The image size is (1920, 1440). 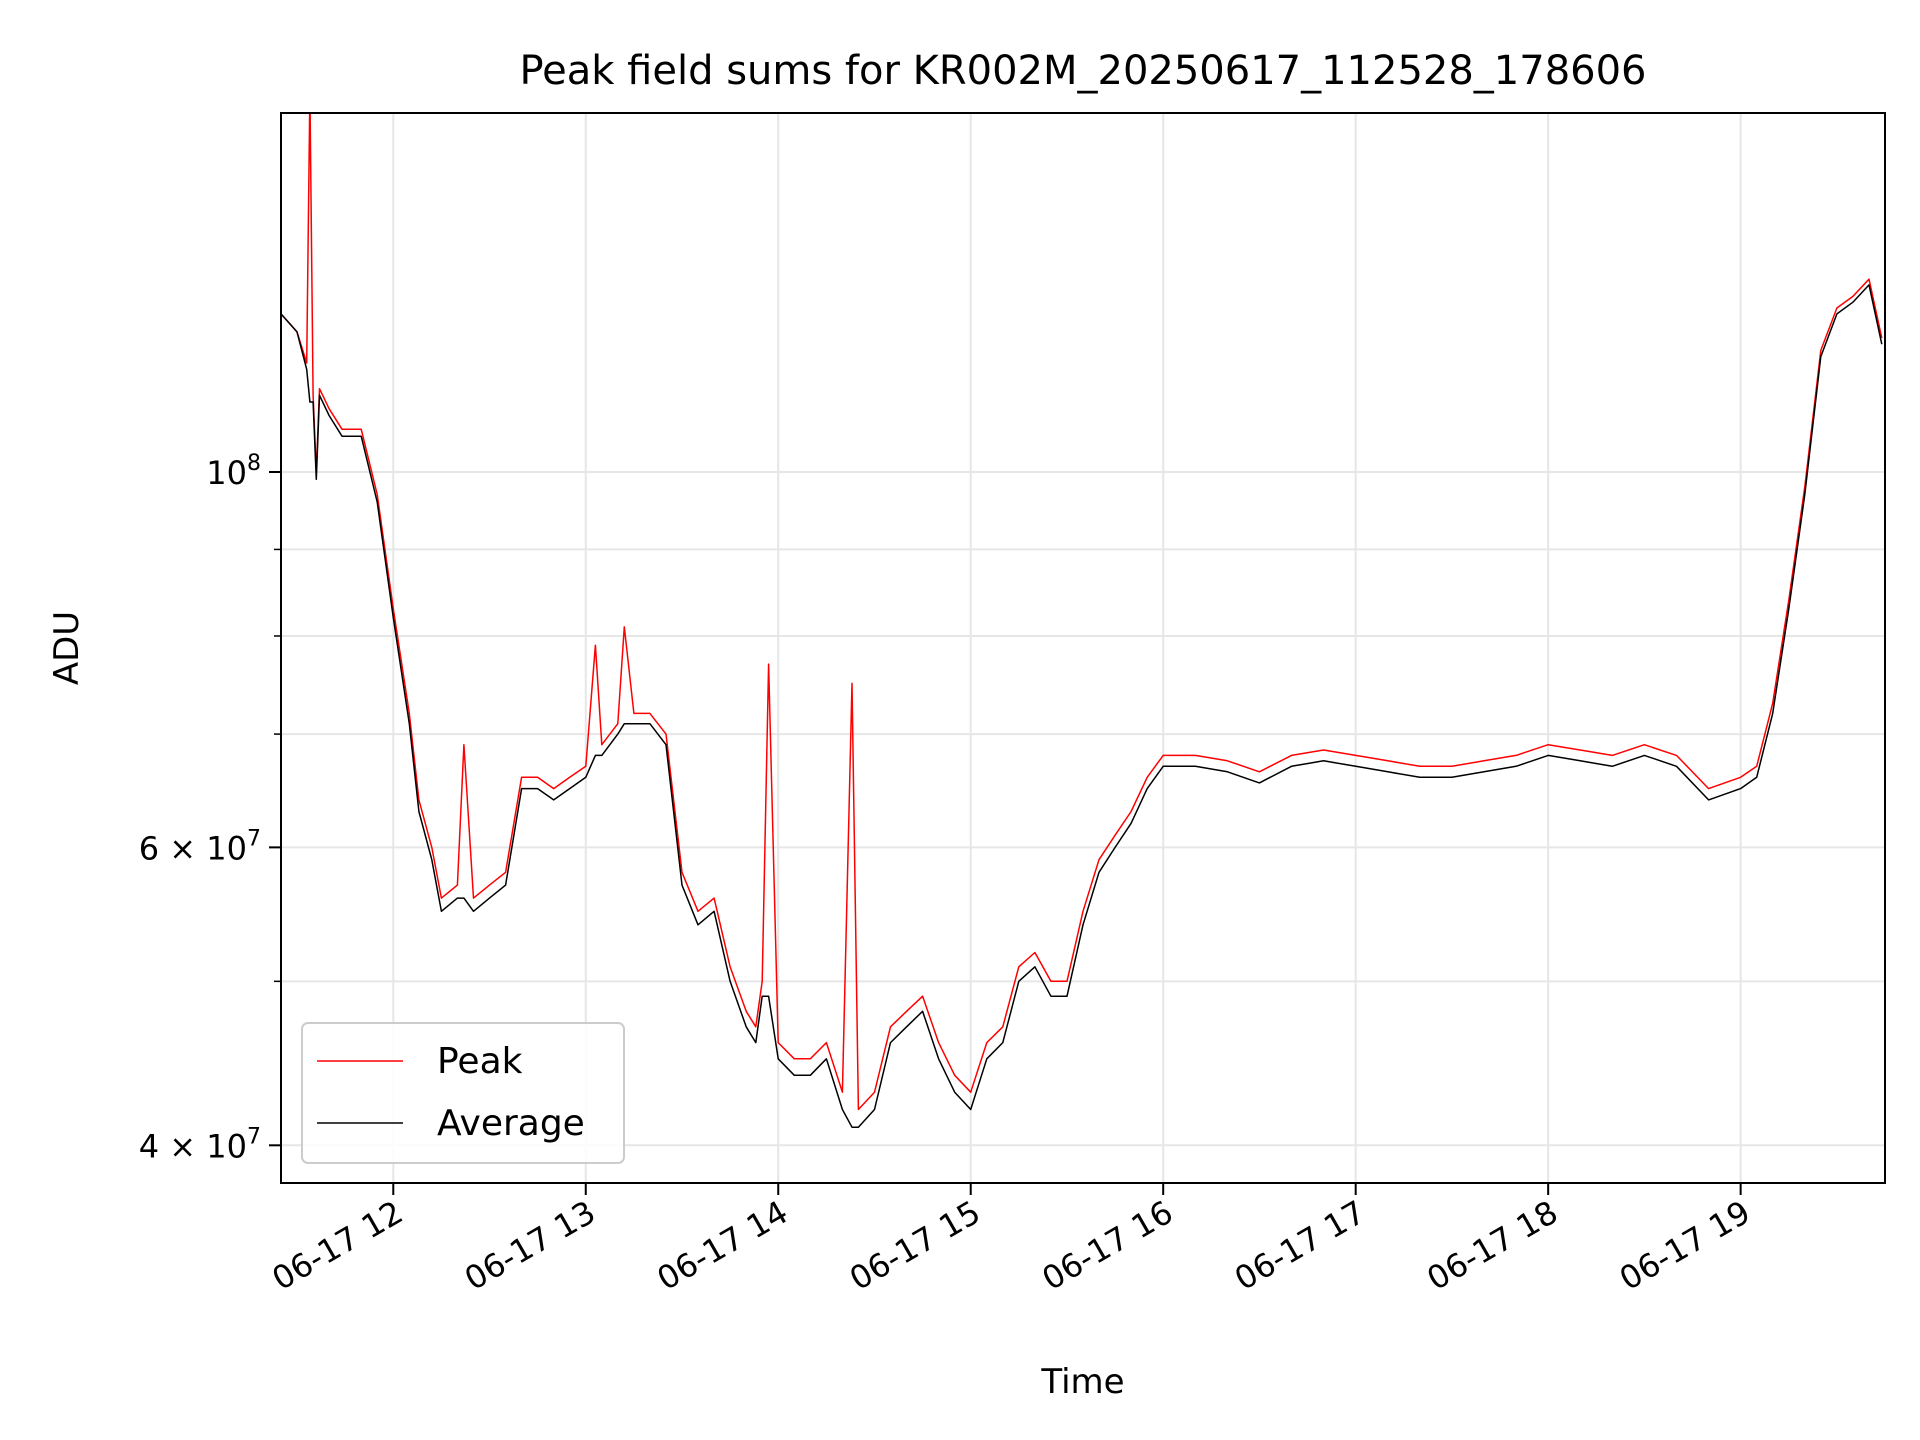 I want to click on x-tick-label: 06-17 12, so click(x=338, y=1245).